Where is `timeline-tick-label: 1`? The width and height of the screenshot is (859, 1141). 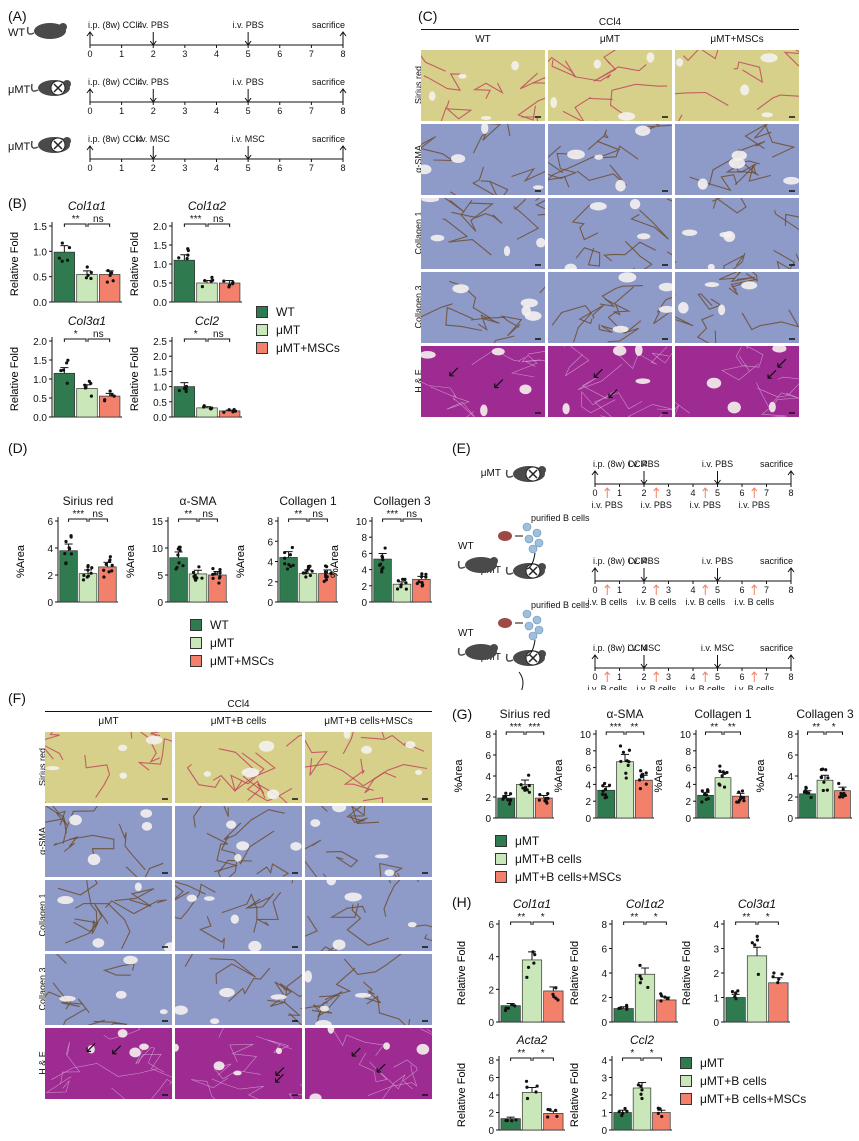
timeline-tick-label: 1 is located at coordinates (121, 54).